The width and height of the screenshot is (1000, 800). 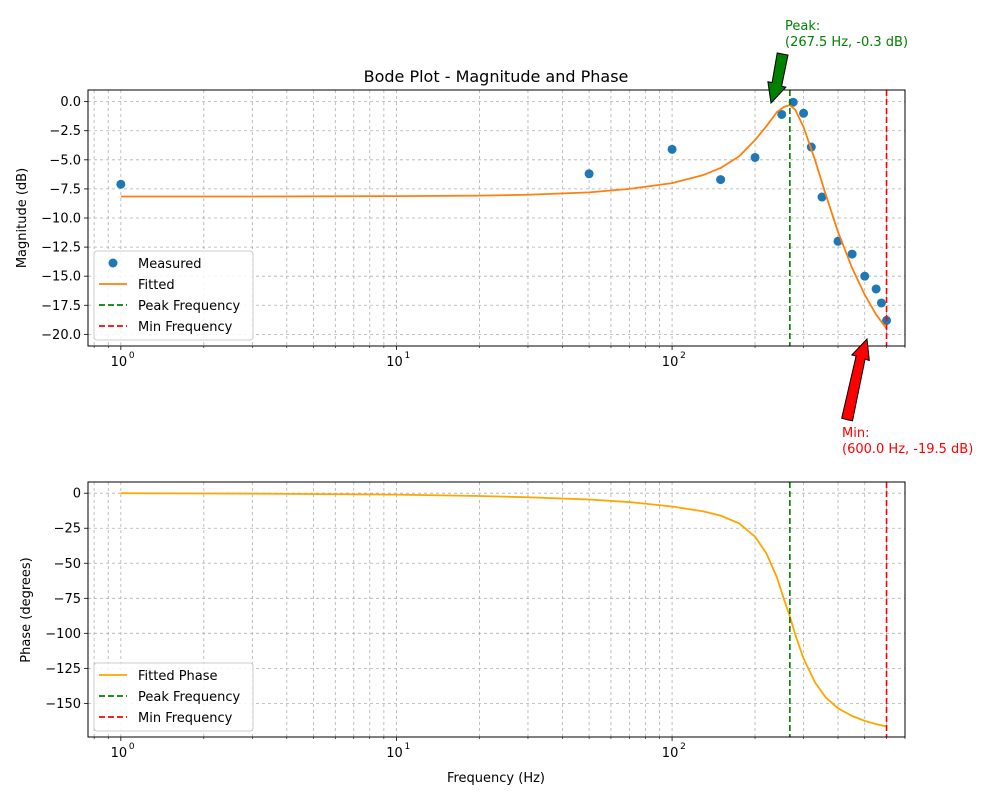 I want to click on min-annotation-arrow, so click(x=855, y=379).